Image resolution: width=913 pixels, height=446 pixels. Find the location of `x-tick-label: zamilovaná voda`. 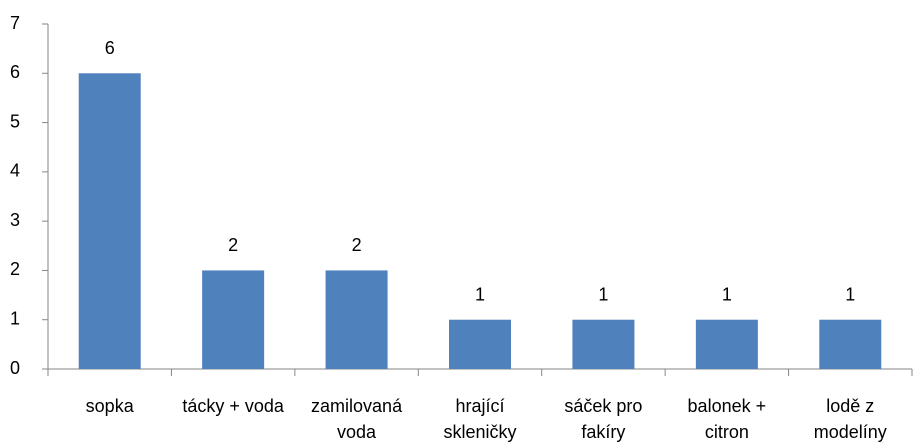

x-tick-label: zamilovaná voda is located at coordinates (357, 419).